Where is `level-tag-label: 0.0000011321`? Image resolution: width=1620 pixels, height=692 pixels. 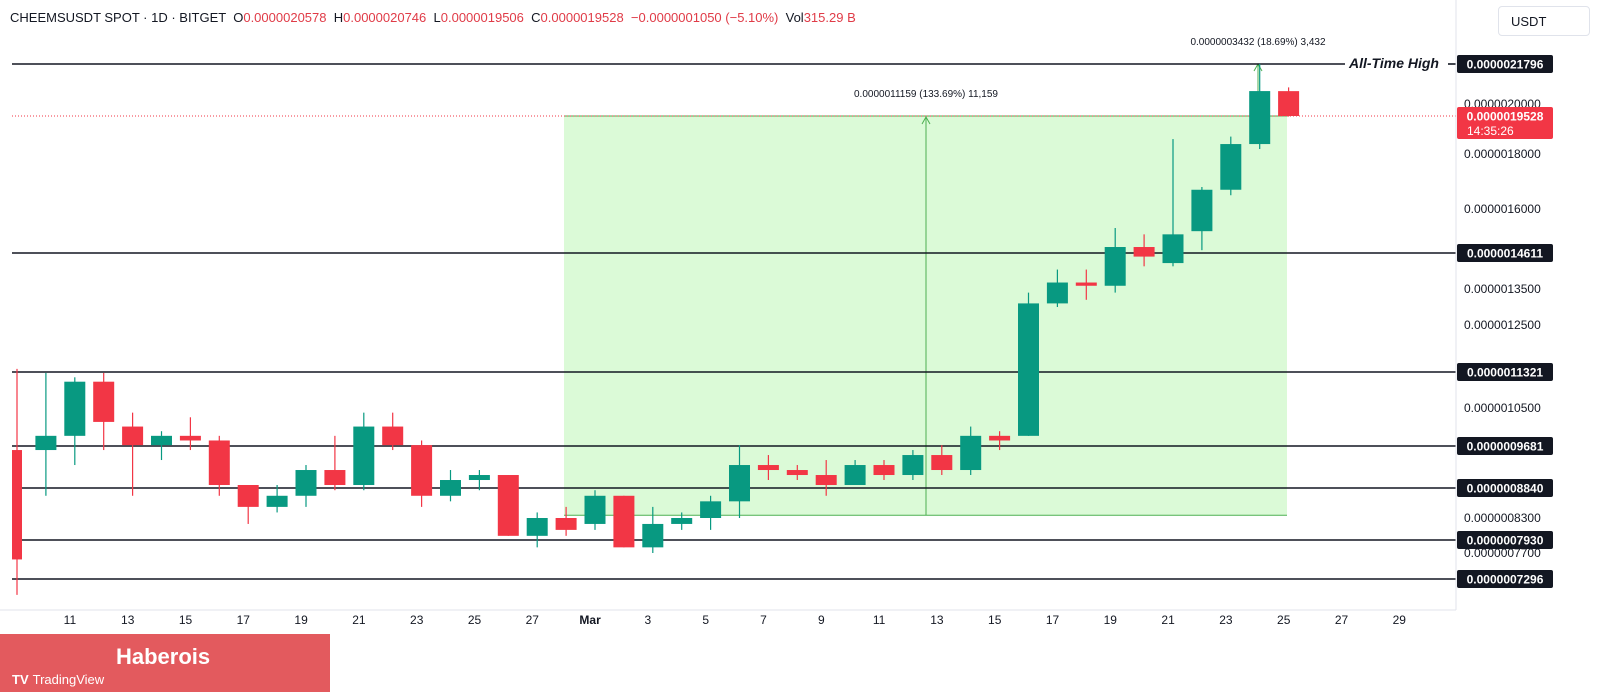
level-tag-label: 0.0000011321 is located at coordinates (1505, 373).